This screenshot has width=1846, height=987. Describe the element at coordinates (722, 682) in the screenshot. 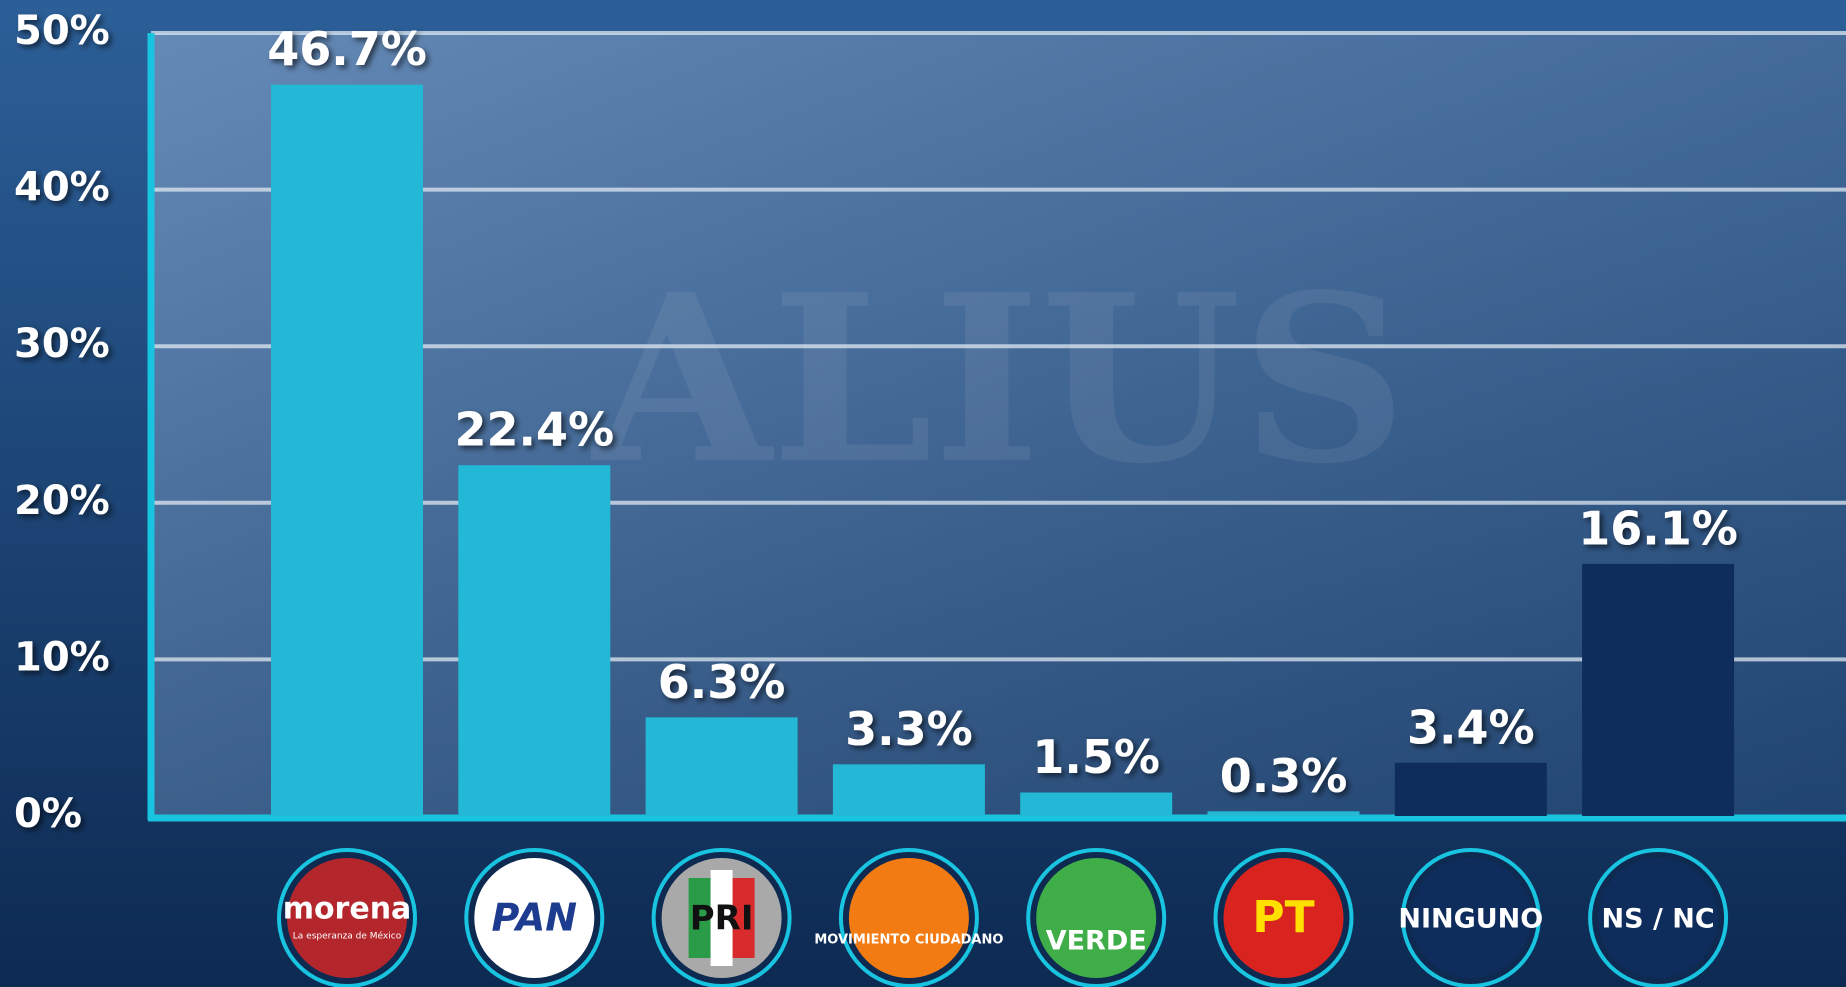

I see `value-label: 6.3%` at that location.